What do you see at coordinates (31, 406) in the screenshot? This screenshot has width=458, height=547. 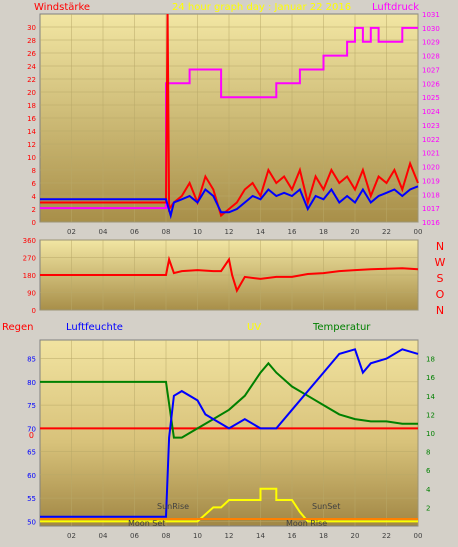 I see `y-tick-label: 75` at bounding box center [31, 406].